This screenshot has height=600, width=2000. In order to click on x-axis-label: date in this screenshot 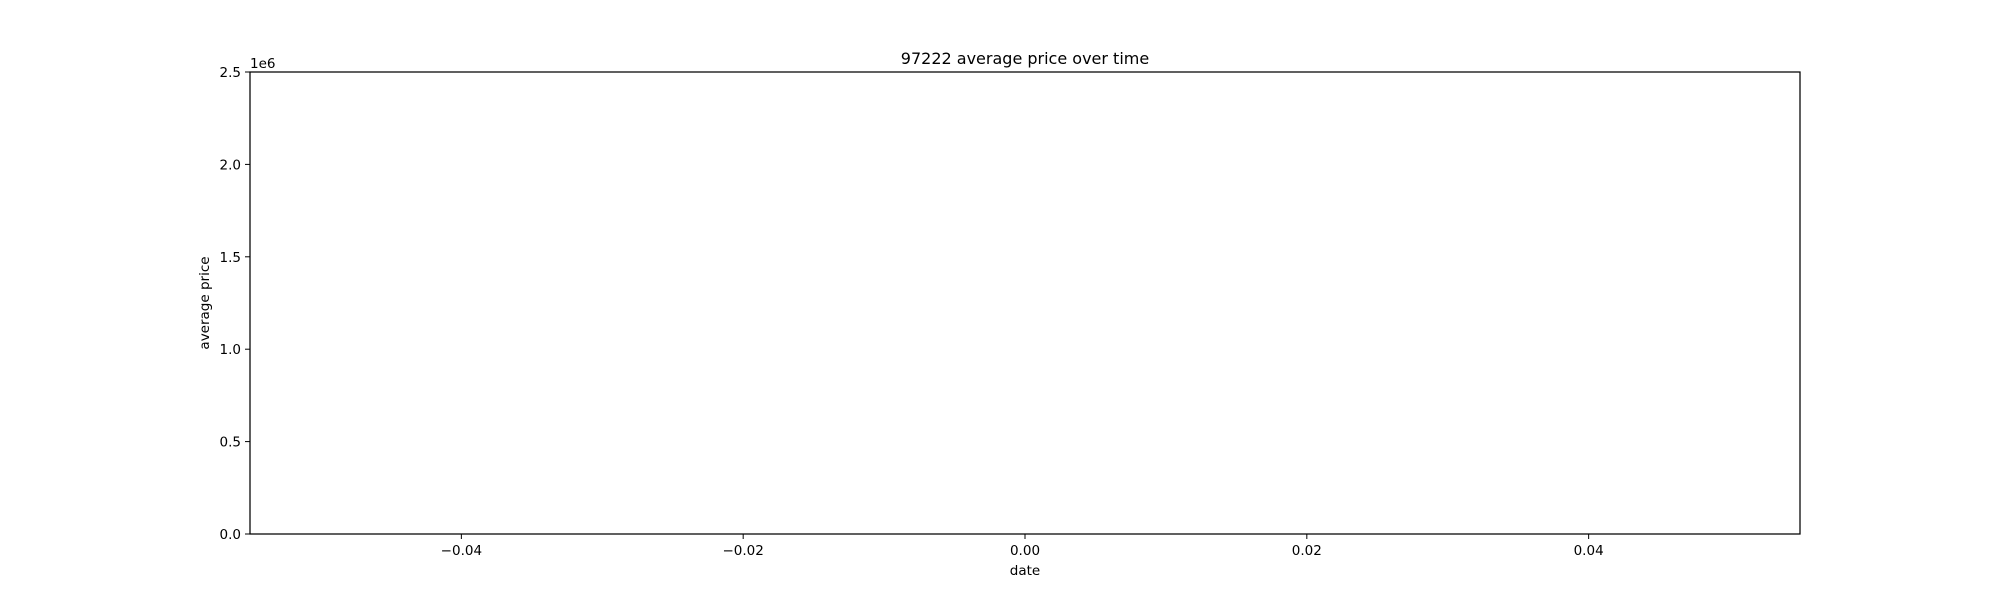, I will do `click(1025, 571)`.